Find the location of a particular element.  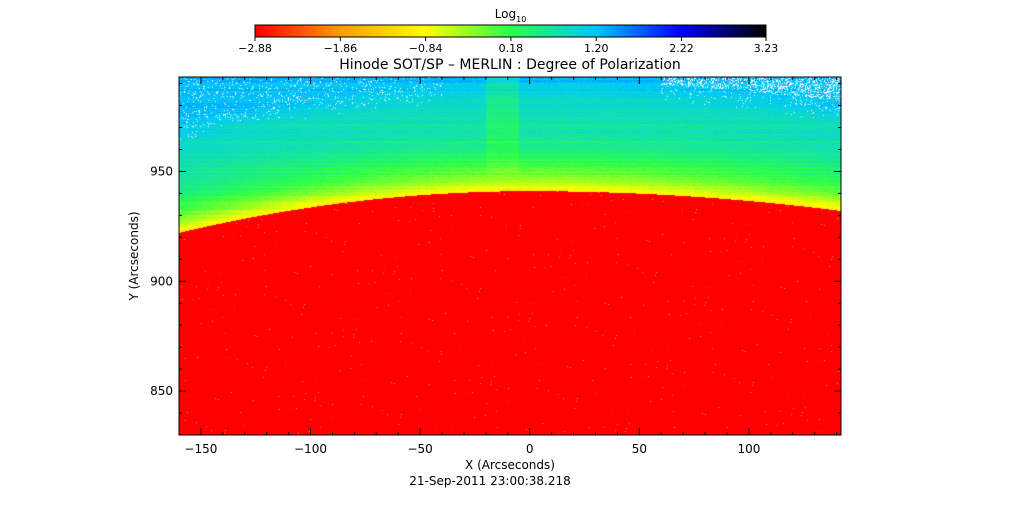

colorbar-tick-label: −1.86 is located at coordinates (340, 48).